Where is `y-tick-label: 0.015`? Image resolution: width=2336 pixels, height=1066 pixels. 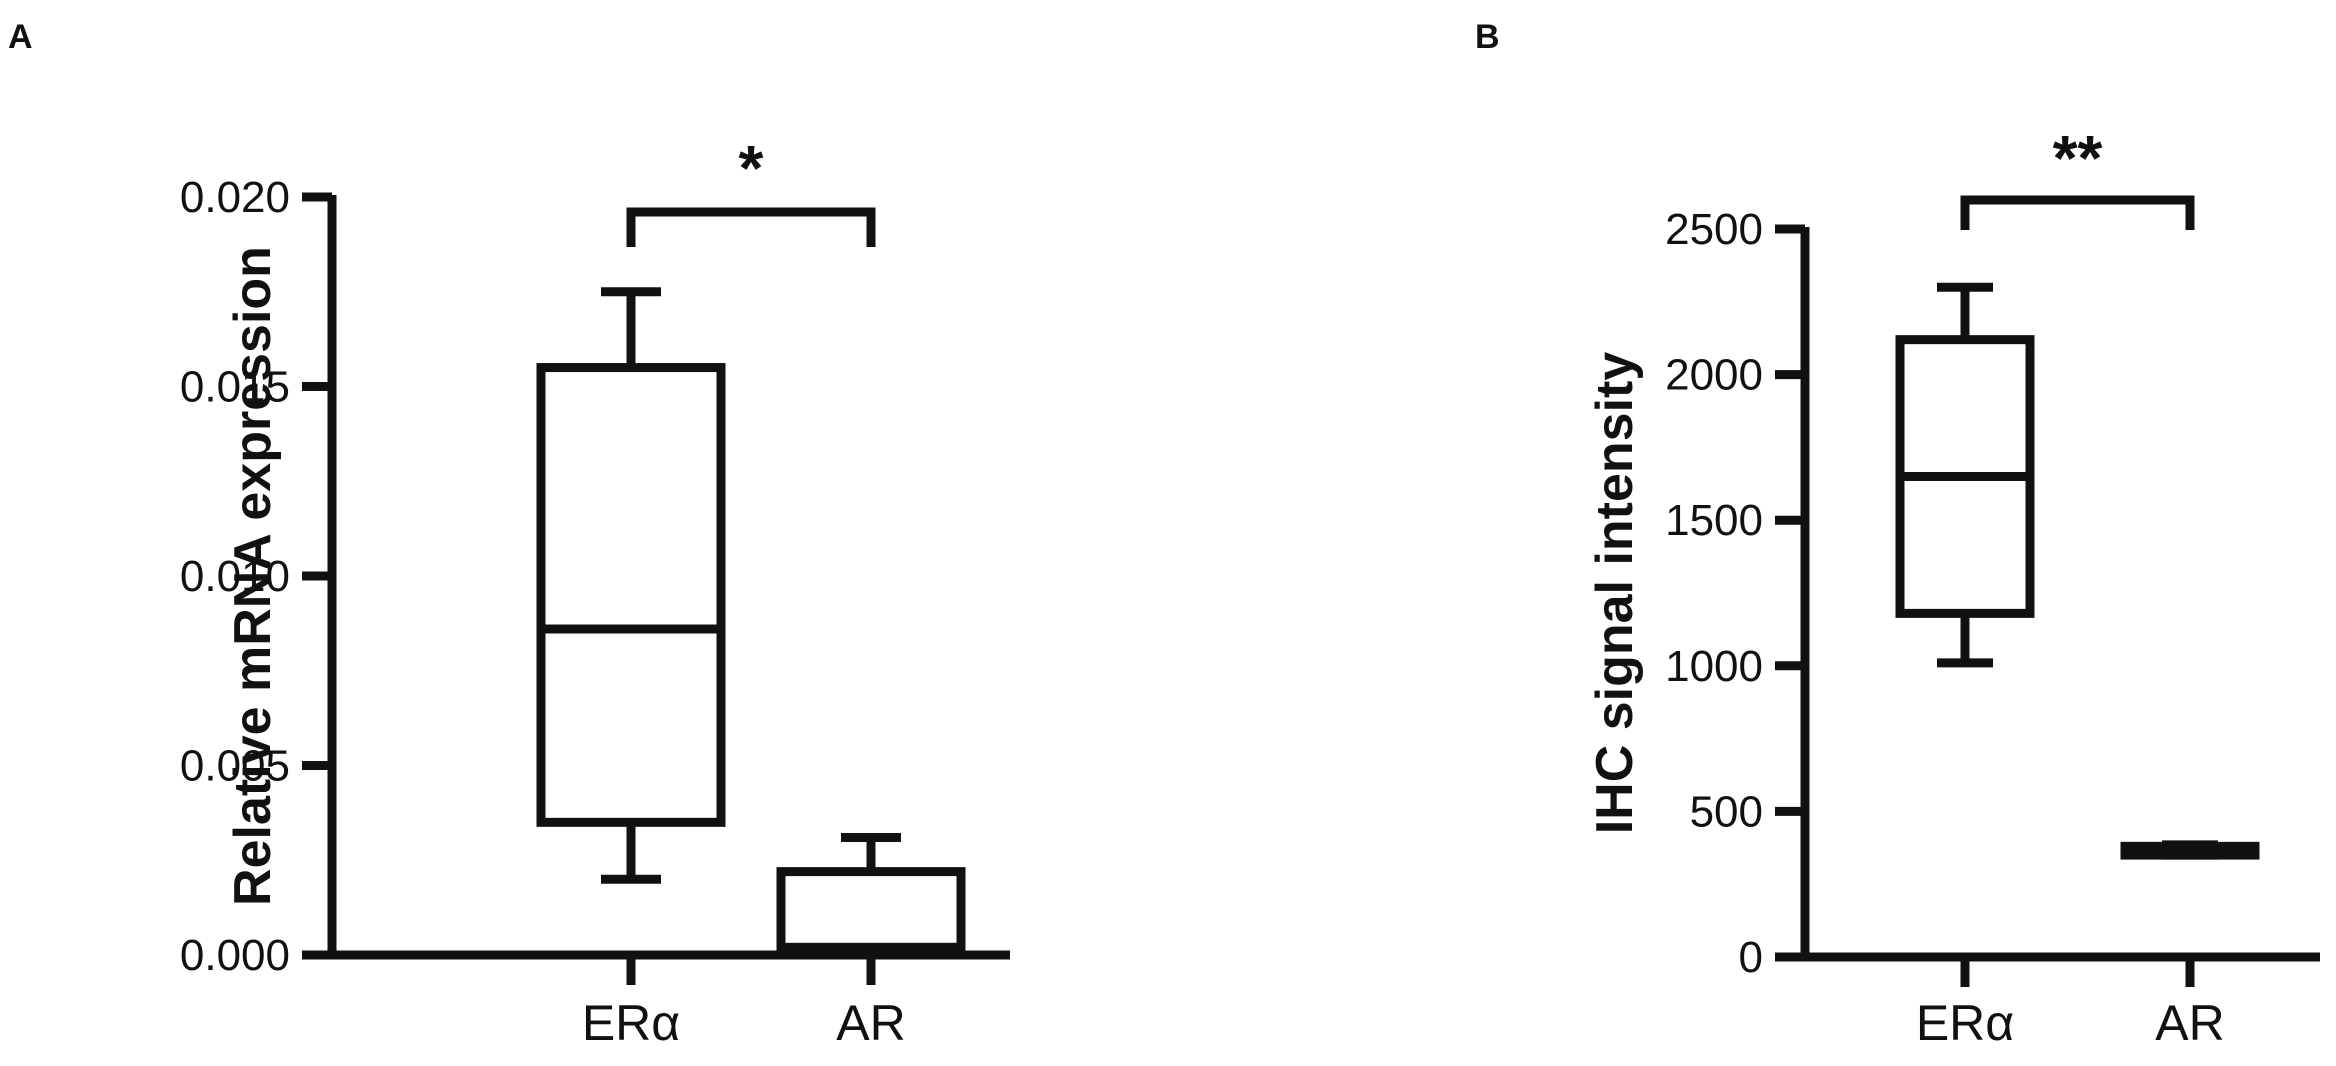
y-tick-label: 0.015 is located at coordinates (235, 387).